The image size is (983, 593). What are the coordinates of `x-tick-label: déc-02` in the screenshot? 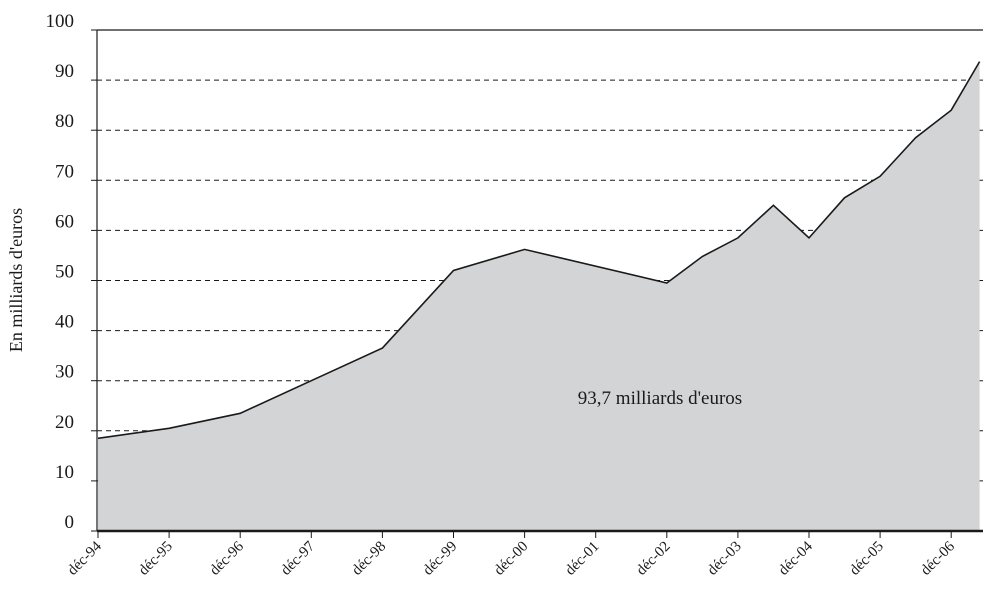 It's located at (653, 559).